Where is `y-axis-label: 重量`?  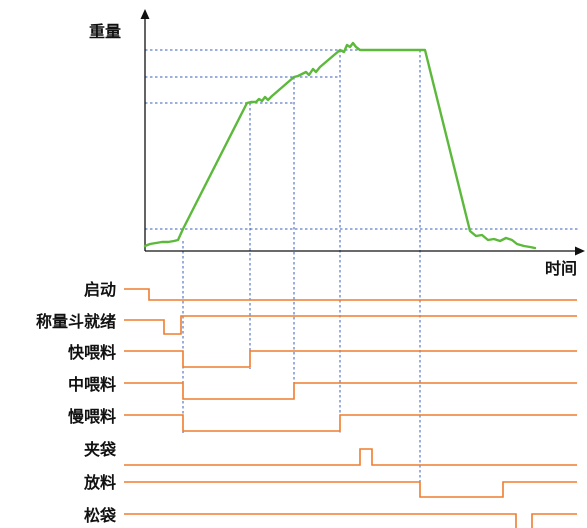 y-axis-label: 重量 is located at coordinates (105, 31).